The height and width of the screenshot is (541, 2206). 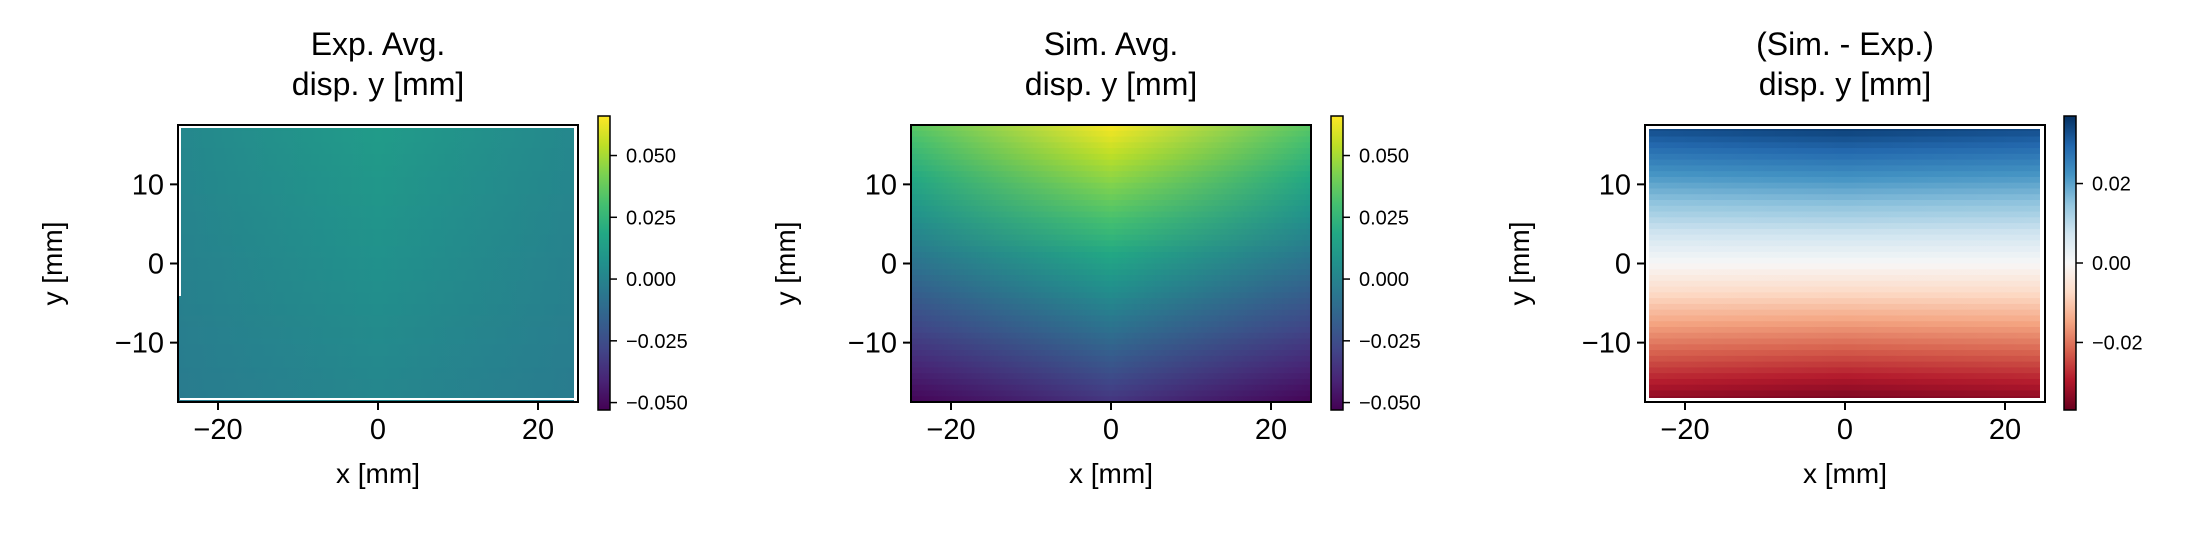 I want to click on chart-title: Exp. Avg., so click(x=378, y=44).